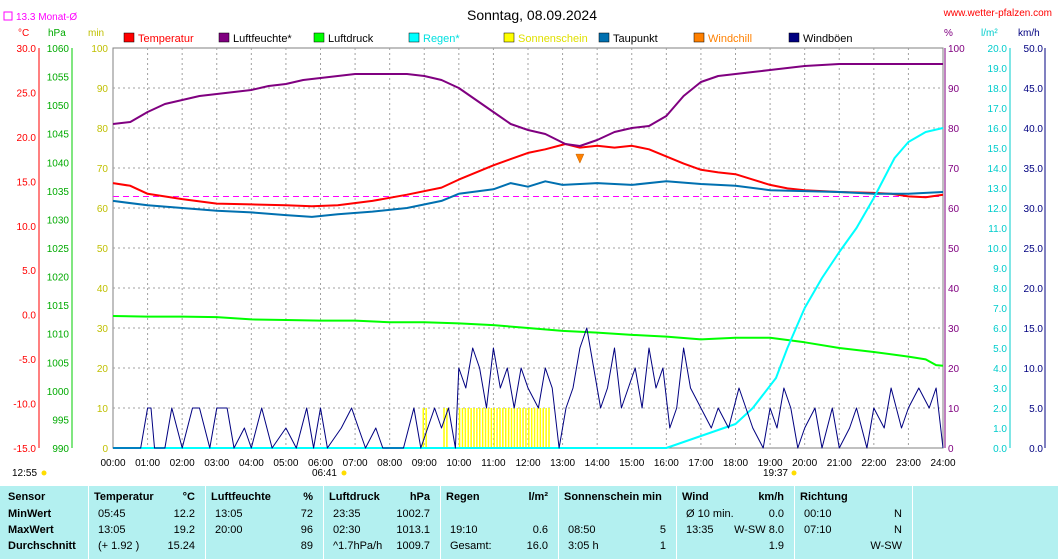  What do you see at coordinates (347, 514) in the screenshot?
I see `stats-time-pressure: 23:35` at bounding box center [347, 514].